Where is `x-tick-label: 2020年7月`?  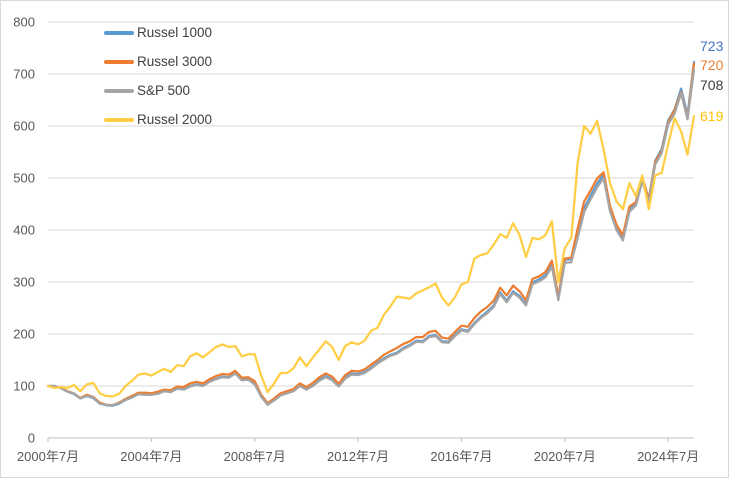 x-tick-label: 2020年7月 is located at coordinates (565, 456).